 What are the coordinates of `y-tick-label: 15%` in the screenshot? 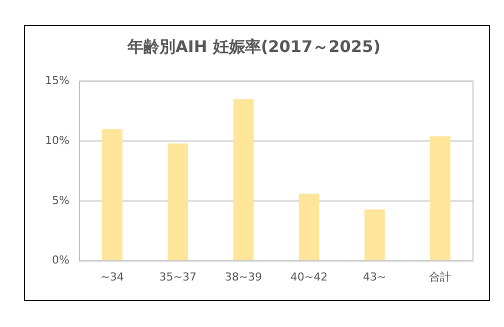 It's located at (57, 81).